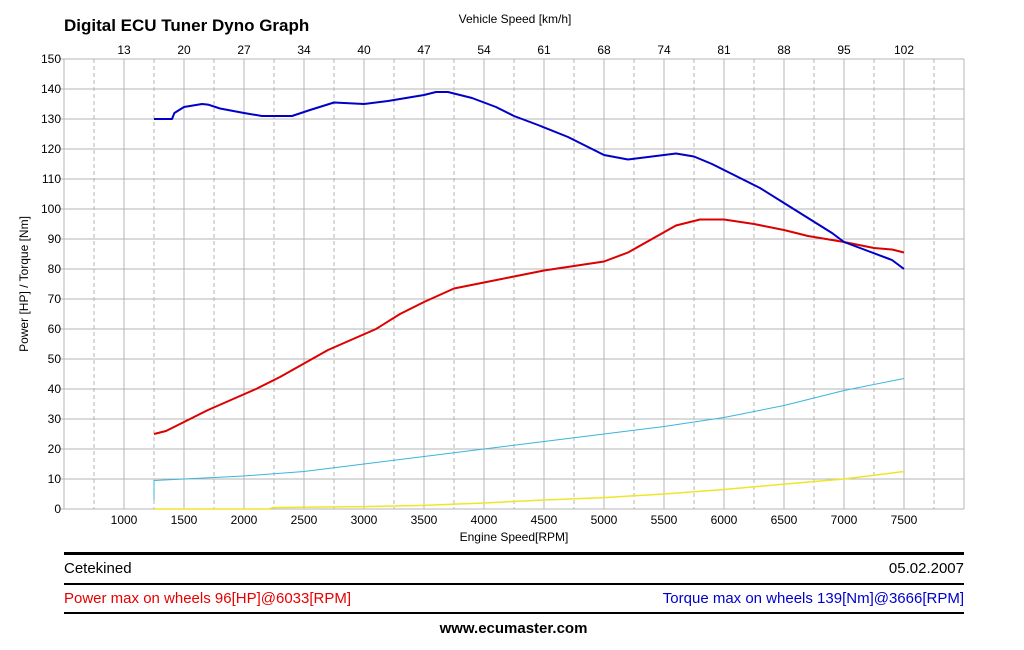 The image size is (1024, 650). What do you see at coordinates (724, 520) in the screenshot?
I see `x-tick-label: 6000` at bounding box center [724, 520].